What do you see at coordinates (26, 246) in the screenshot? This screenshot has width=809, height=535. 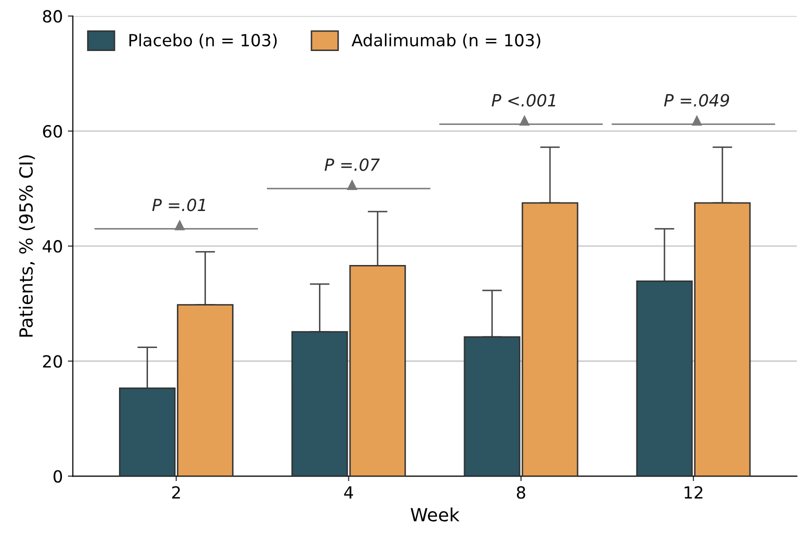 I see `y-axis-title: Patients, % (95% CI)` at bounding box center [26, 246].